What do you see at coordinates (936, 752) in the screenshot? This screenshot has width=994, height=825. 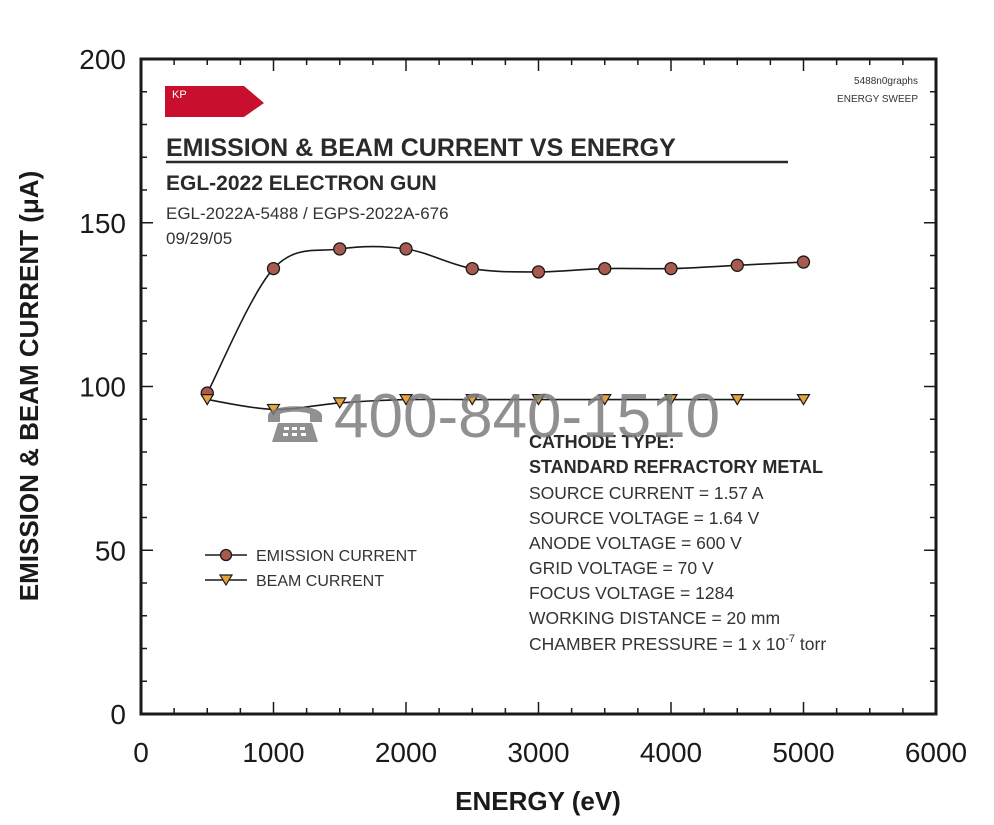 I see `x-tick-label: 6000` at bounding box center [936, 752].